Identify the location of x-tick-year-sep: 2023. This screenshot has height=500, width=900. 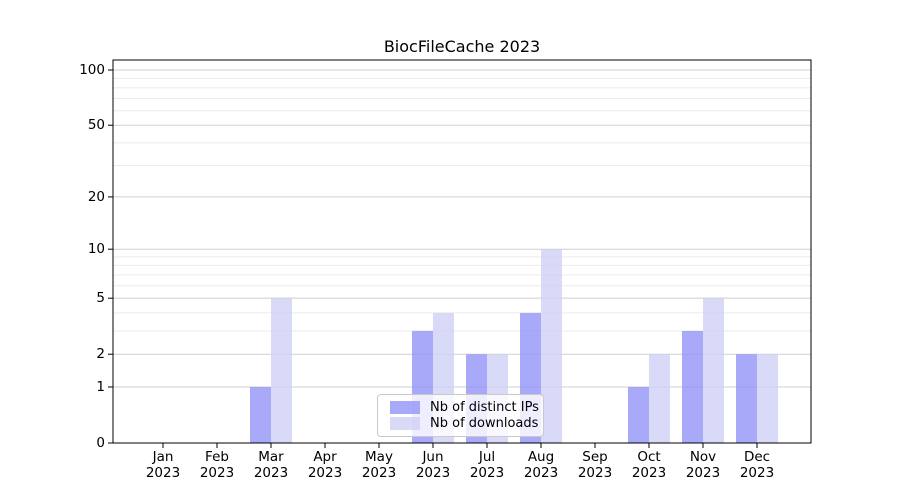
(595, 473).